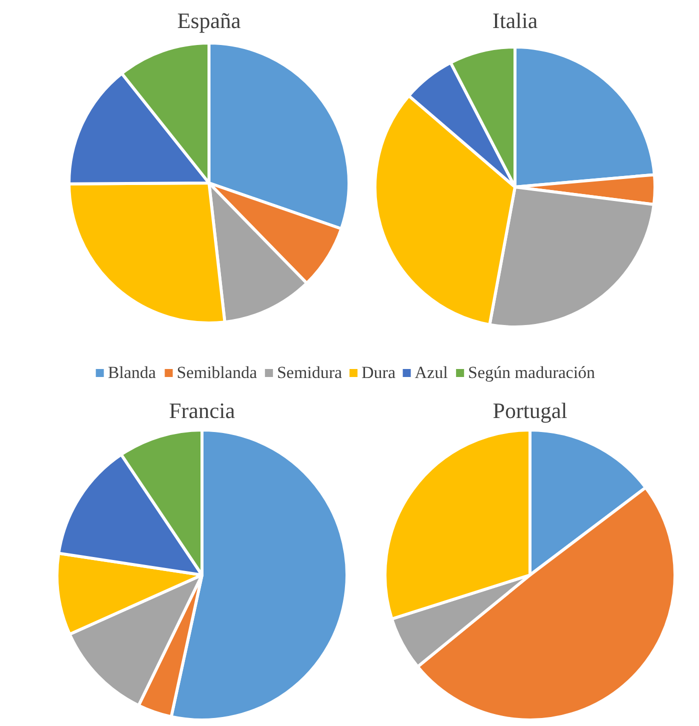 The image size is (699, 726). What do you see at coordinates (309, 372) in the screenshot?
I see `legend-label: Semidura` at bounding box center [309, 372].